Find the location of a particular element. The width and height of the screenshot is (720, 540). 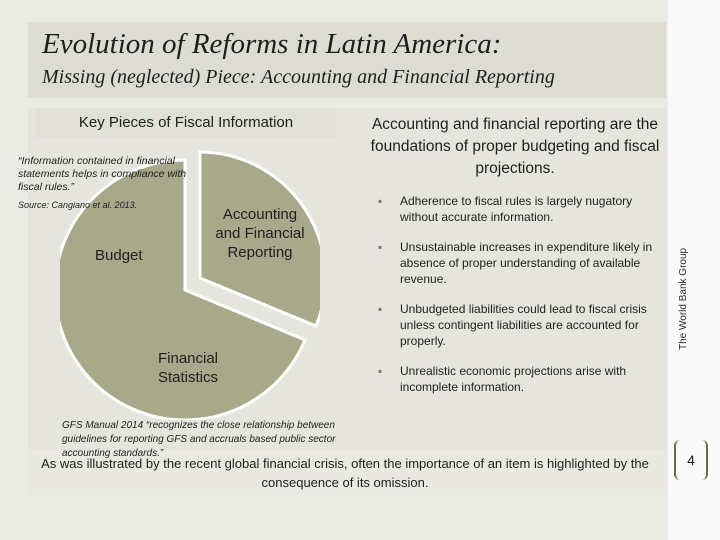

footer-band is located at coordinates (347, 472).